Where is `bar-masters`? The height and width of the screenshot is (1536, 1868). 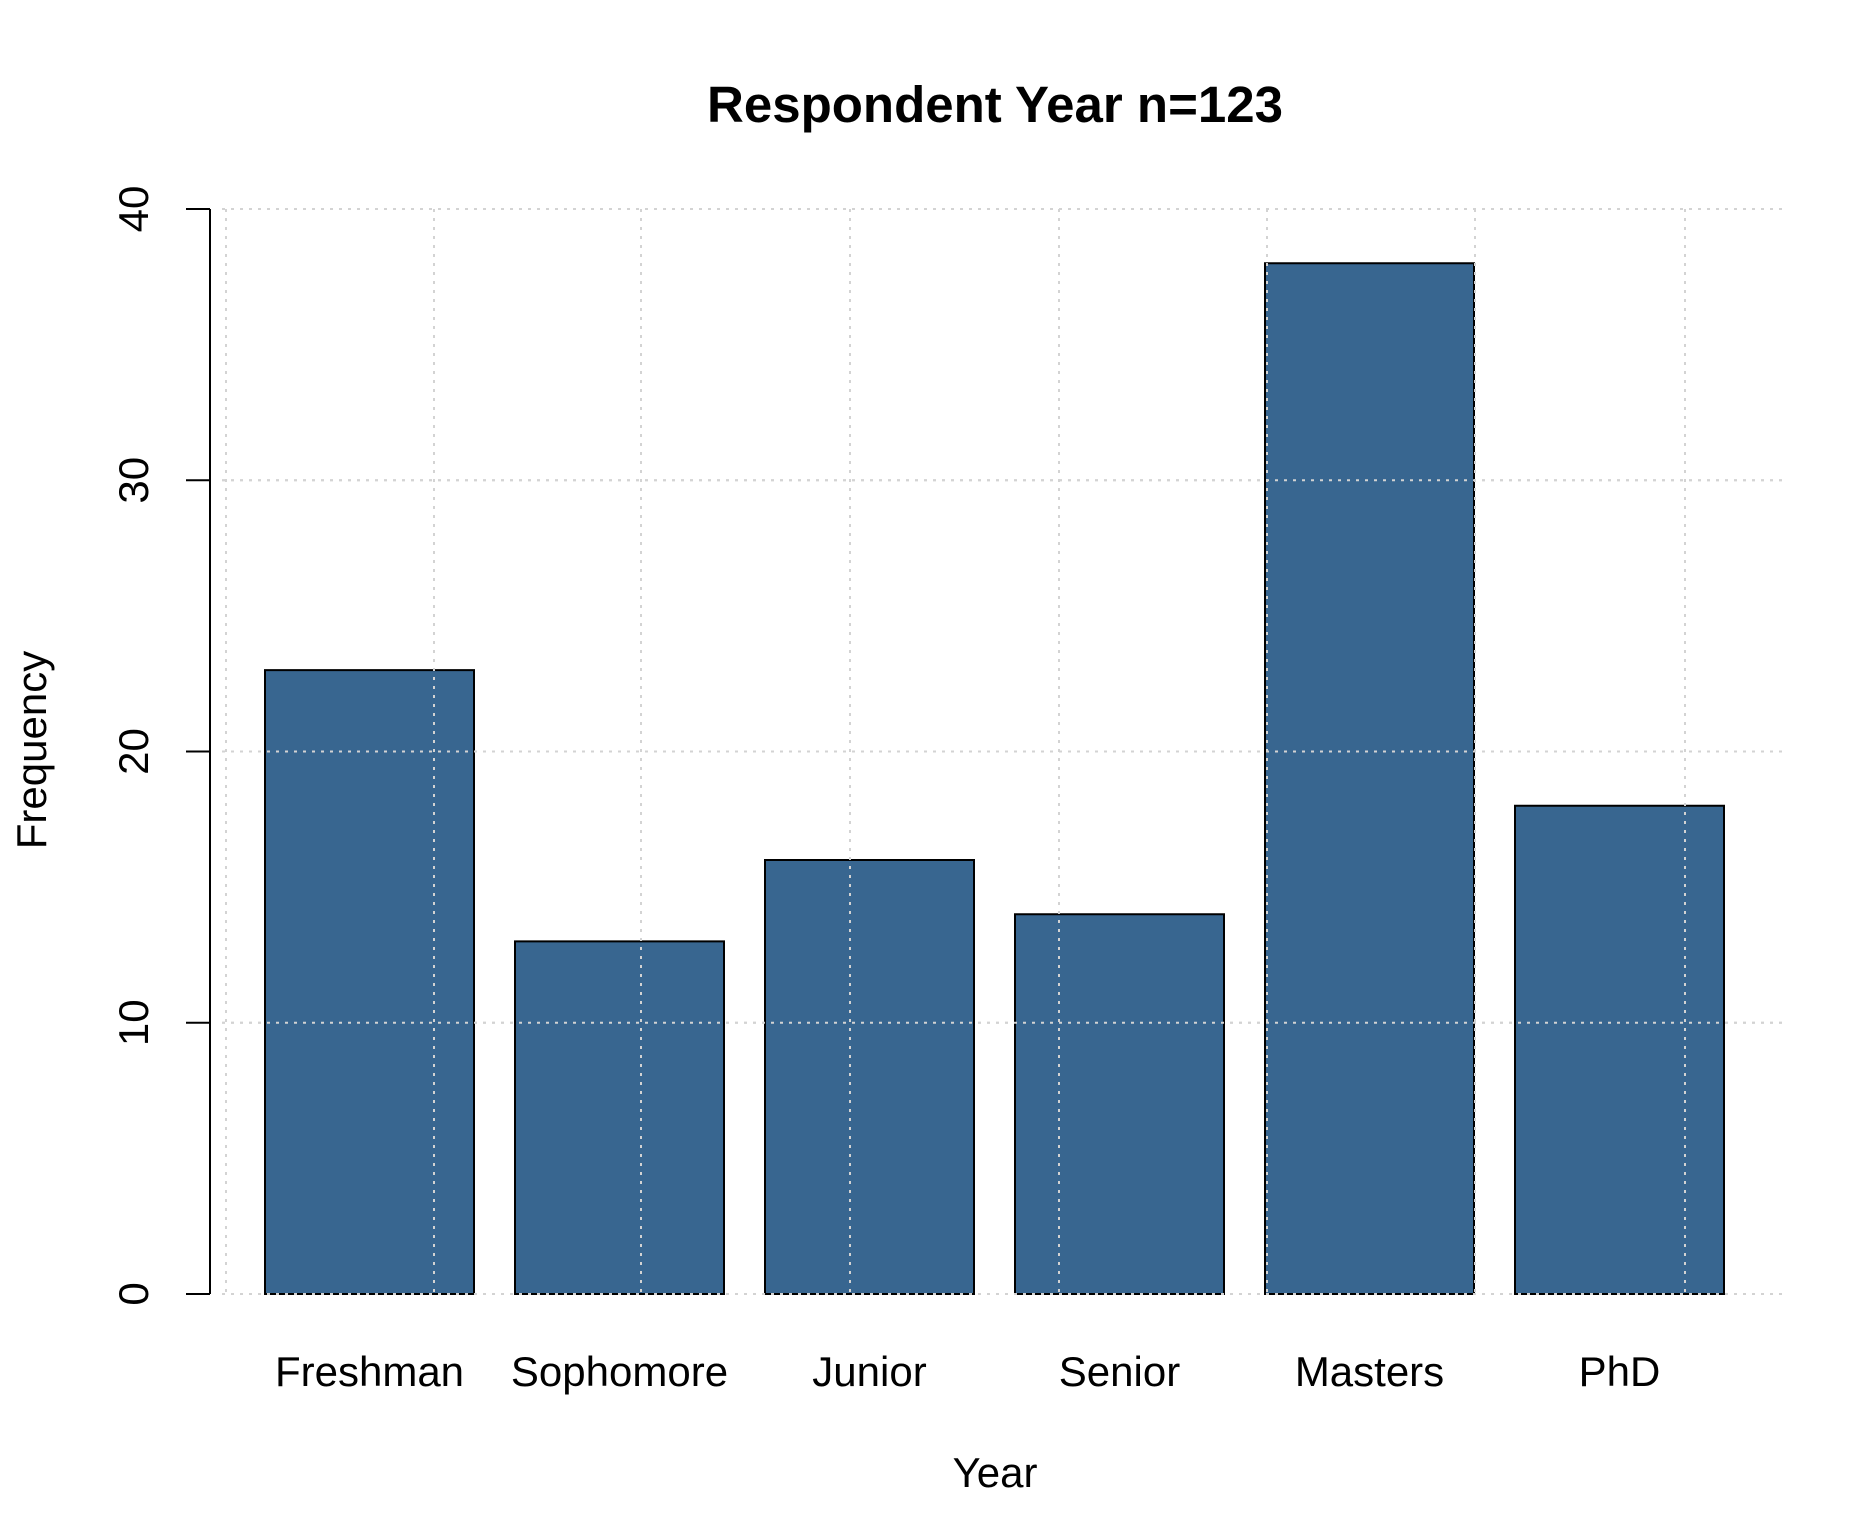 bar-masters is located at coordinates (1369, 778).